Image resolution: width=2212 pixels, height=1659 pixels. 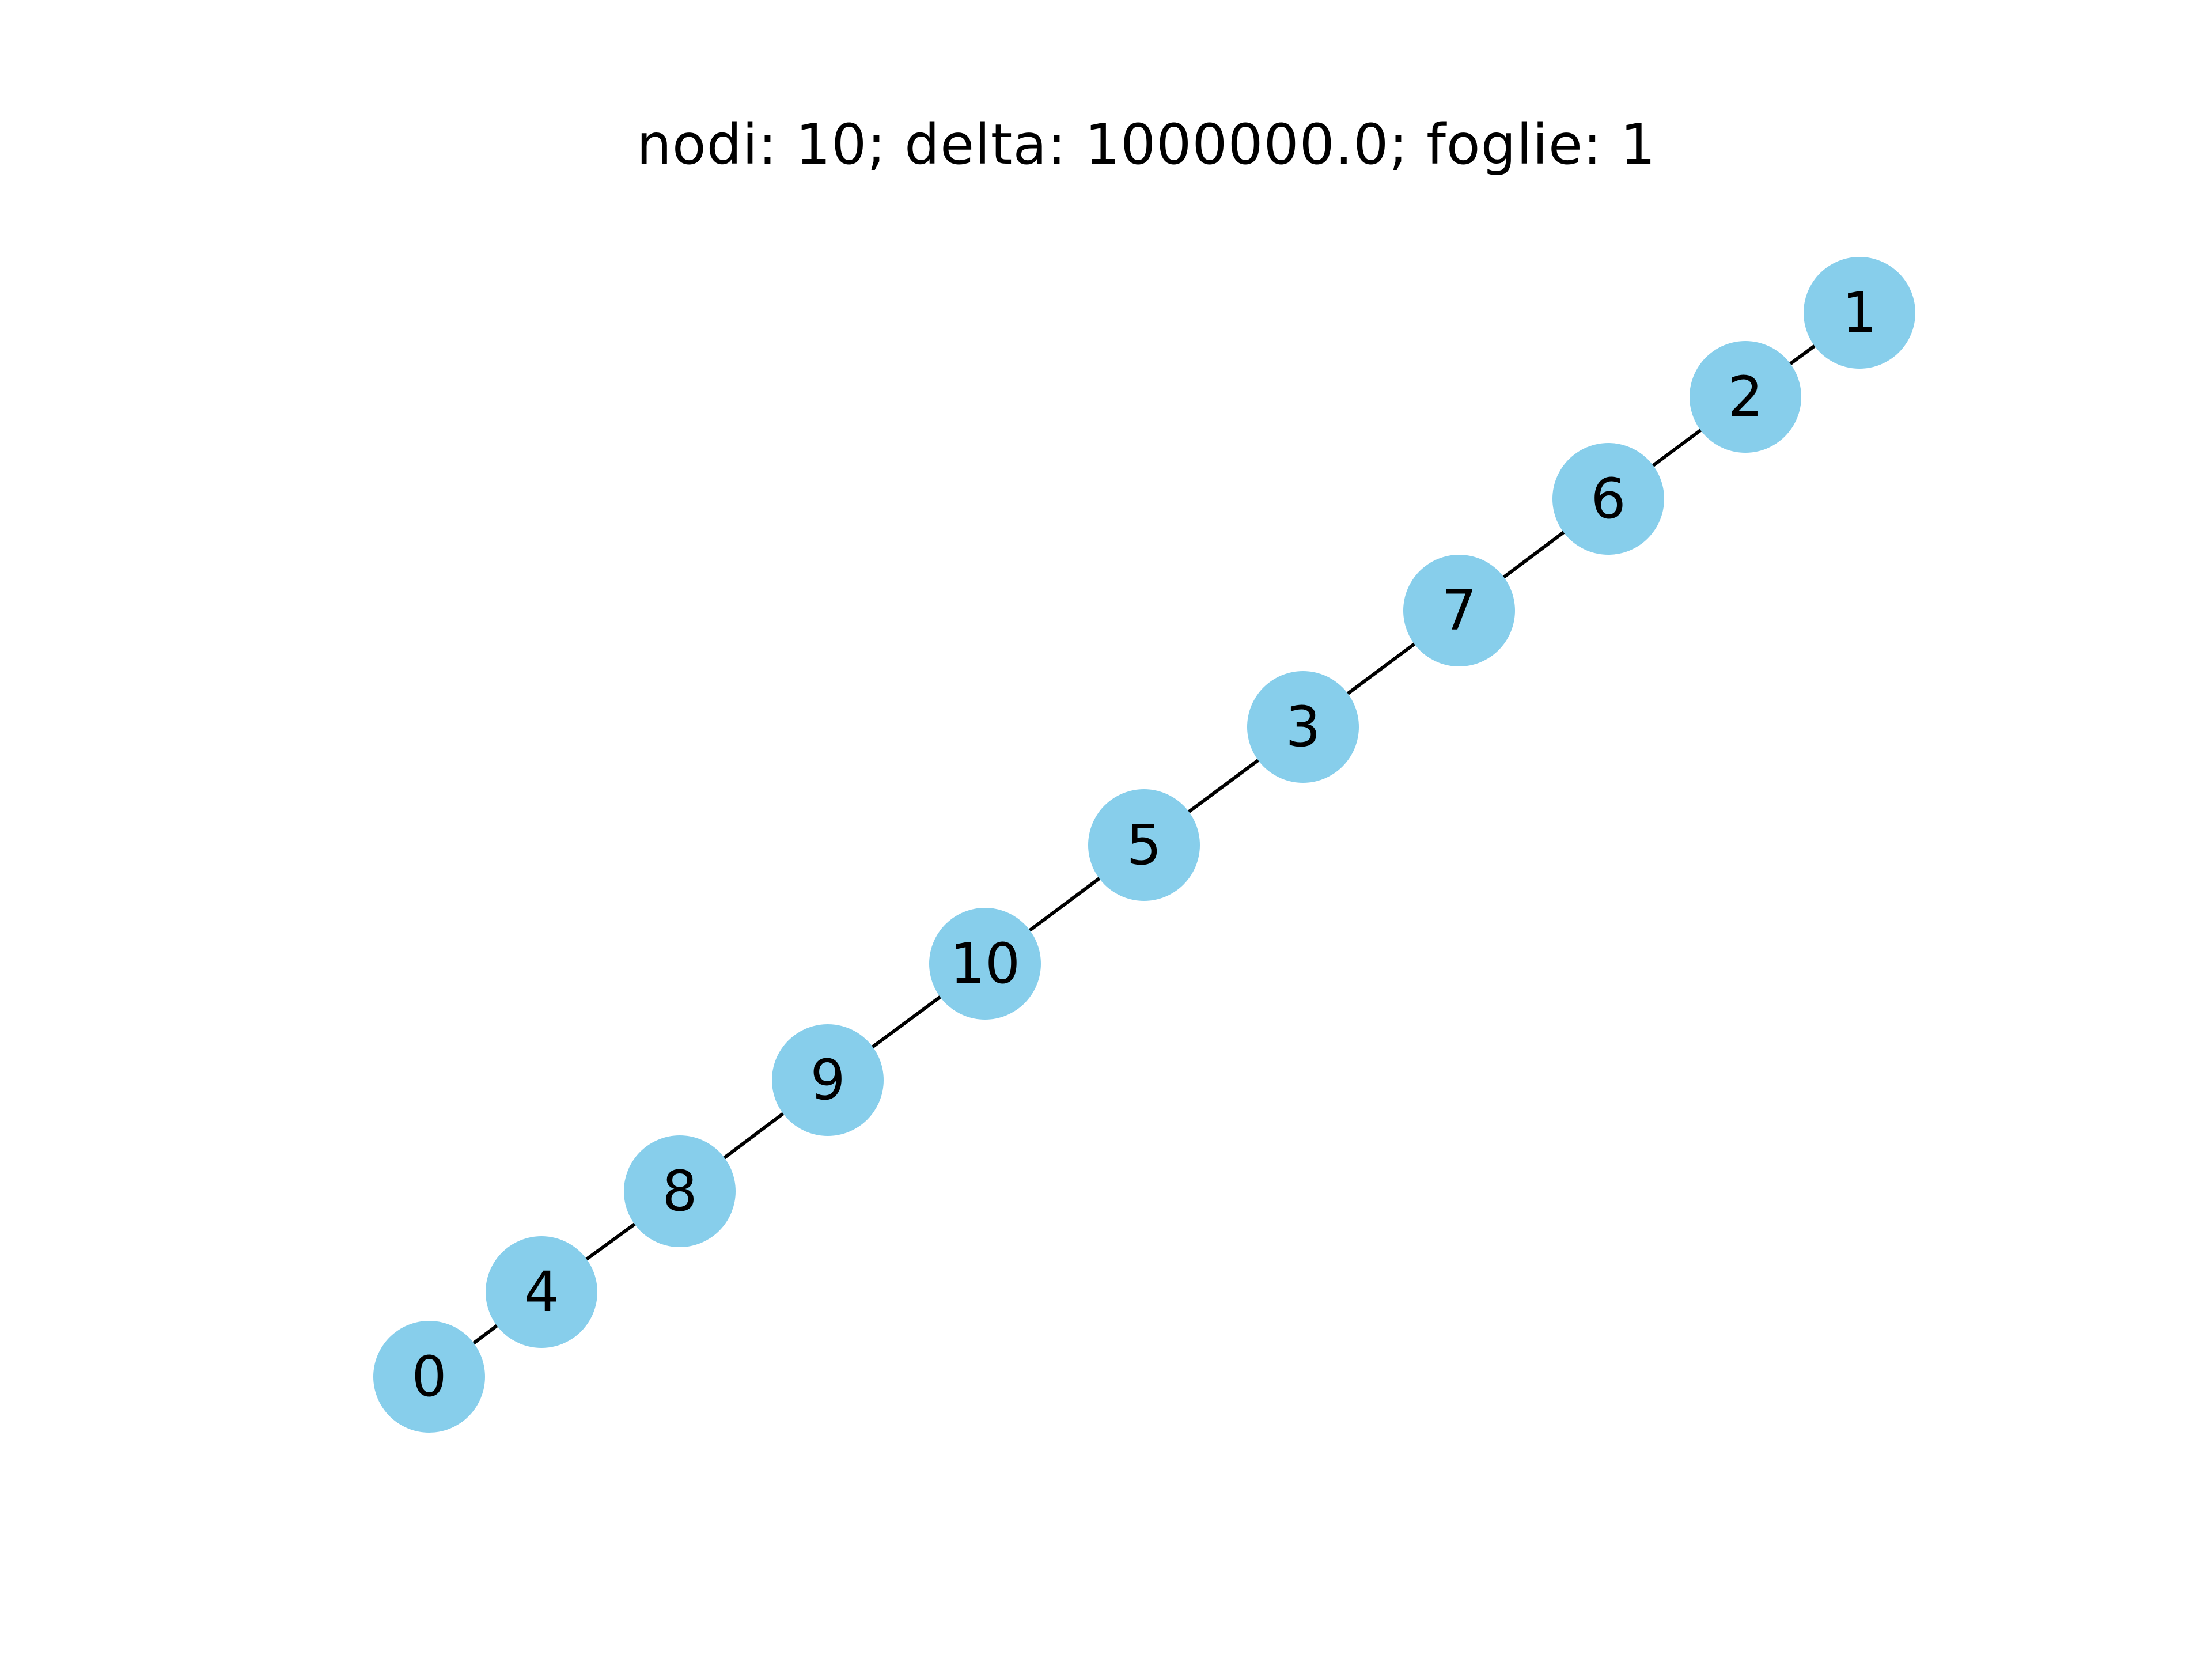 I want to click on node-label: 2, so click(x=1745, y=397).